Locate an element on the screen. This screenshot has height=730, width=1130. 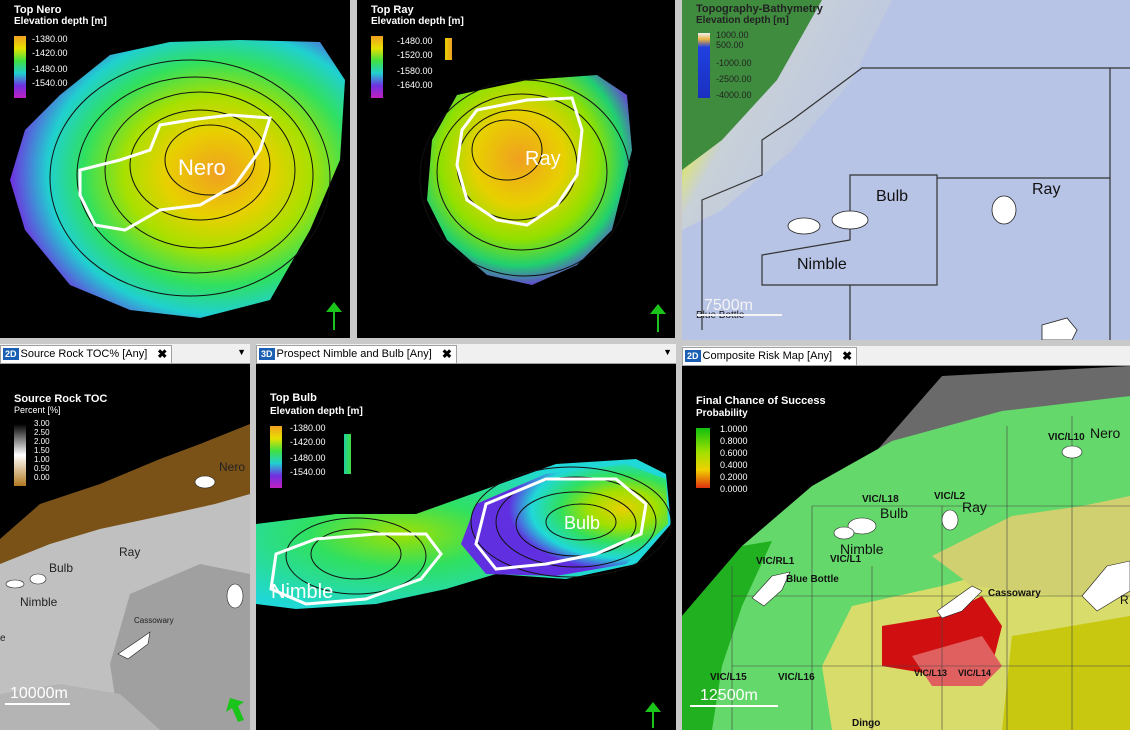
nero-map-canvas: Nero is located at coordinates (177, 185).